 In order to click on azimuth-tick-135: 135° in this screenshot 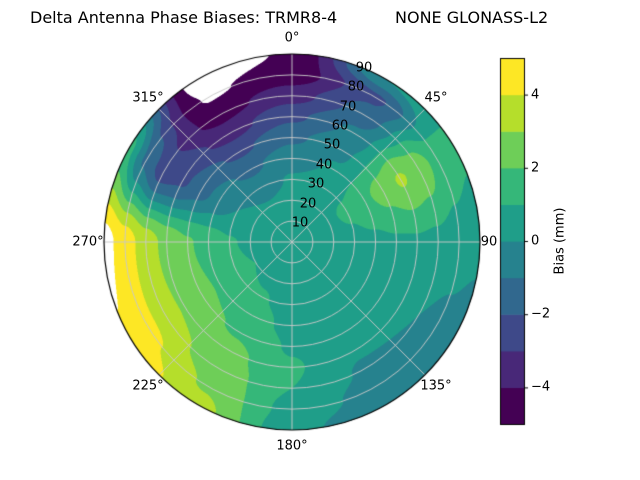, I will do `click(436, 386)`.